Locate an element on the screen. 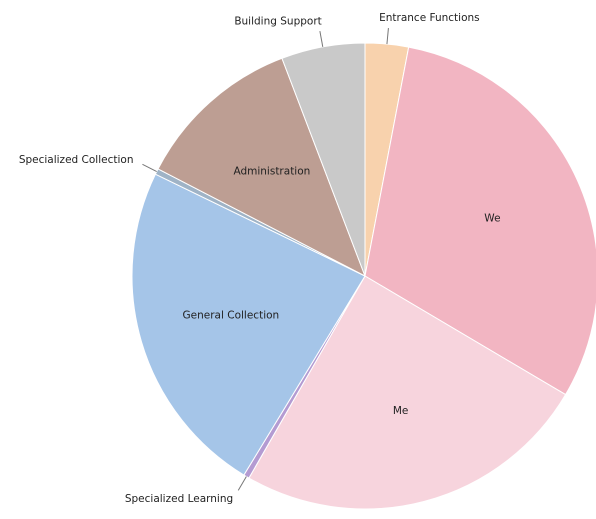  slice-label: Specialized Learning is located at coordinates (179, 499).